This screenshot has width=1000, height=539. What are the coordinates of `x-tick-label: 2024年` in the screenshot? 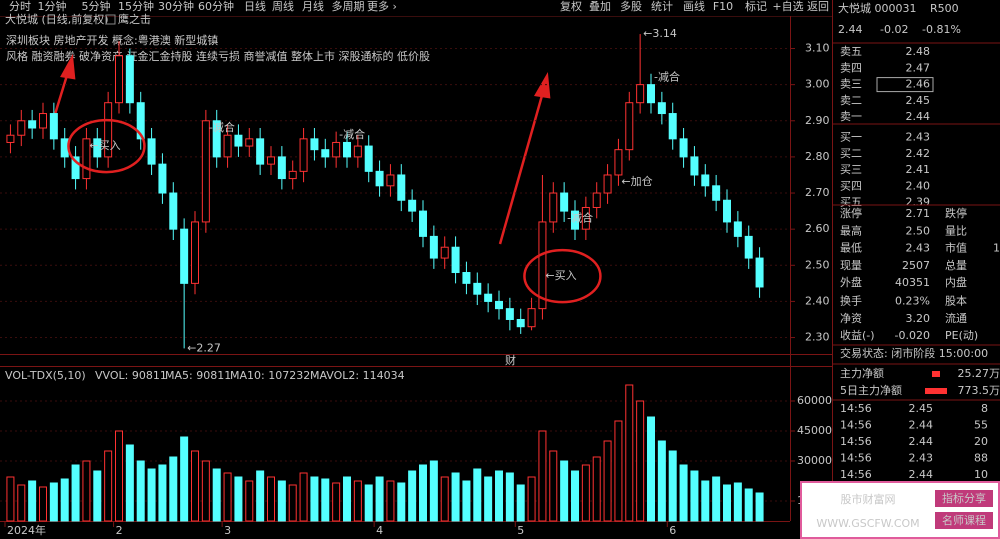 It's located at (26, 530).